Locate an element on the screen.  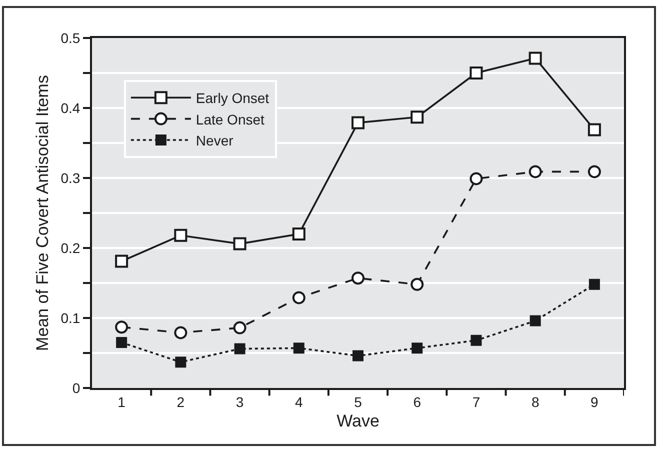
x-tick-label: 7 is located at coordinates (476, 402).